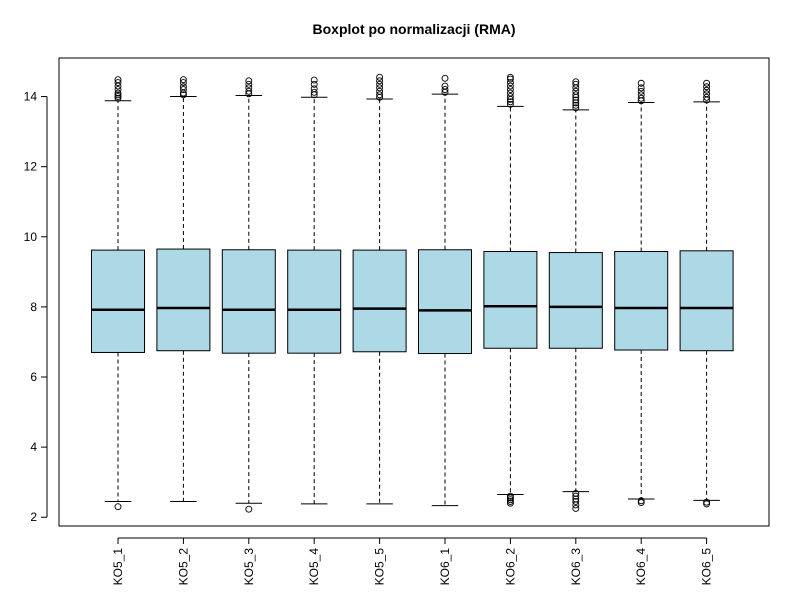  Describe the element at coordinates (31, 97) in the screenshot. I see `y-tick-label: 14` at that location.